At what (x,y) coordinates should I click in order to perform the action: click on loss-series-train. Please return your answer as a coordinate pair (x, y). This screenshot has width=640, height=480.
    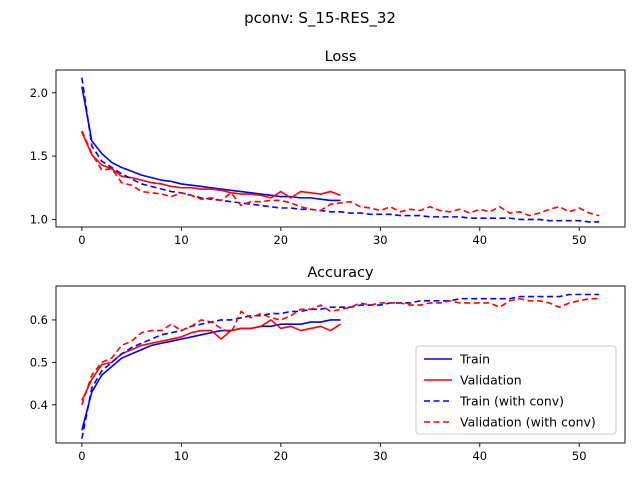
    Looking at the image, I should click on (211, 144).